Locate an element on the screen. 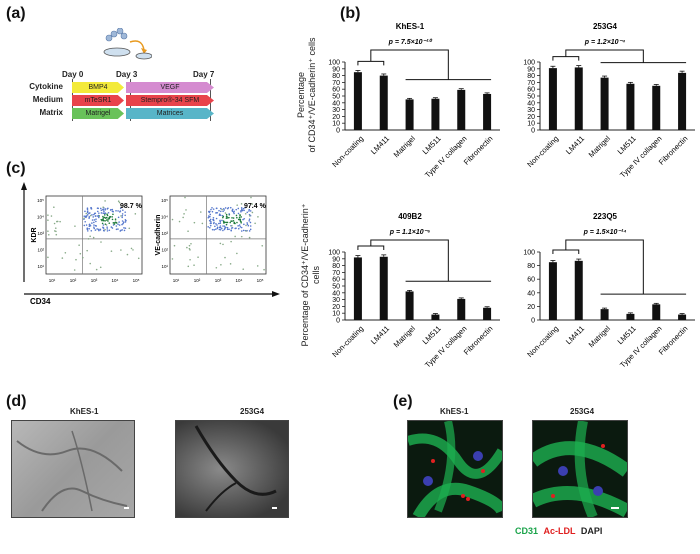  fluorescence-khes1 is located at coordinates (455, 469).